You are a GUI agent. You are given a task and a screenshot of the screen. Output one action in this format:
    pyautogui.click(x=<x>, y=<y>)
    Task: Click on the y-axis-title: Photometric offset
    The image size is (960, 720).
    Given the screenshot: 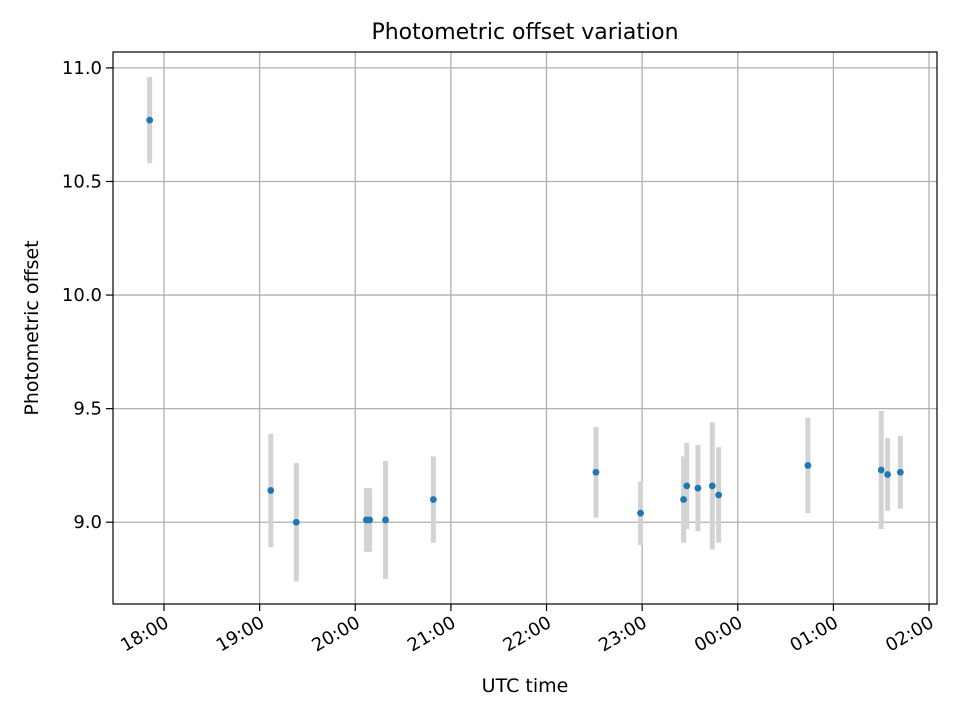 What is the action you would take?
    pyautogui.click(x=32, y=327)
    